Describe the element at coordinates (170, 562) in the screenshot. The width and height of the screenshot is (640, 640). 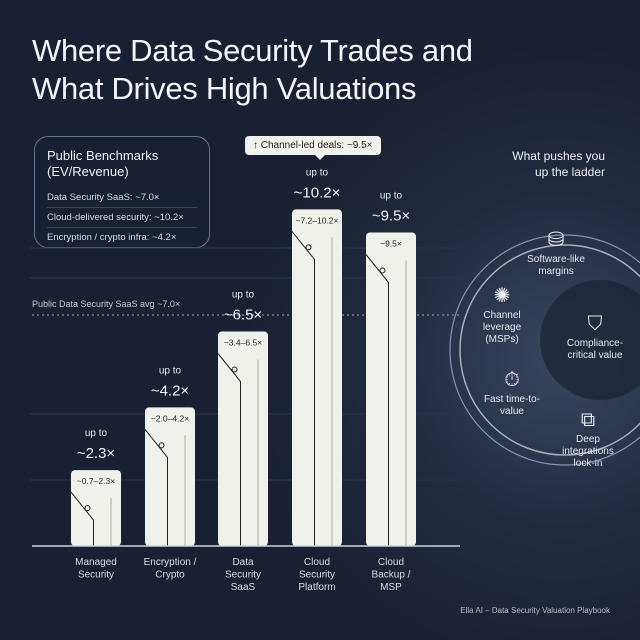
I see `category-label: Encryption /` at that location.